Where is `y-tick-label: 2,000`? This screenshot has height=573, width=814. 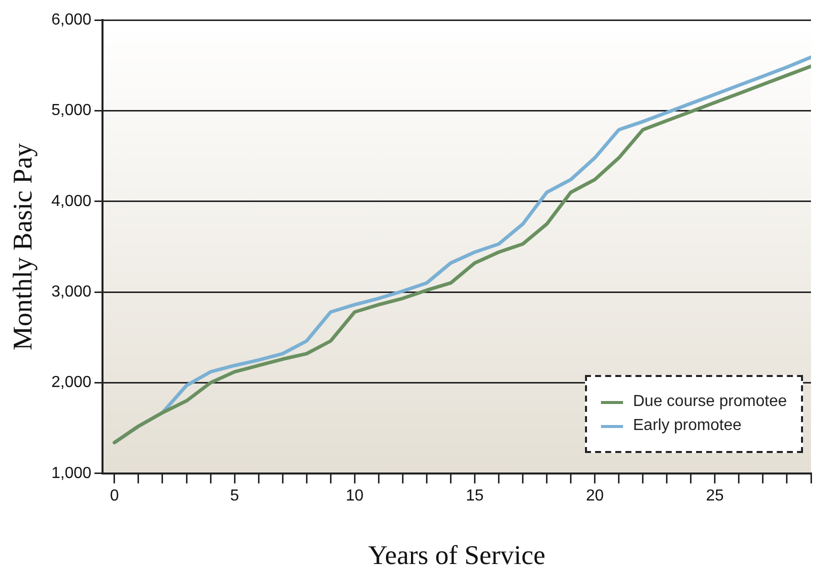
y-tick-label: 2,000 is located at coordinates (71, 383).